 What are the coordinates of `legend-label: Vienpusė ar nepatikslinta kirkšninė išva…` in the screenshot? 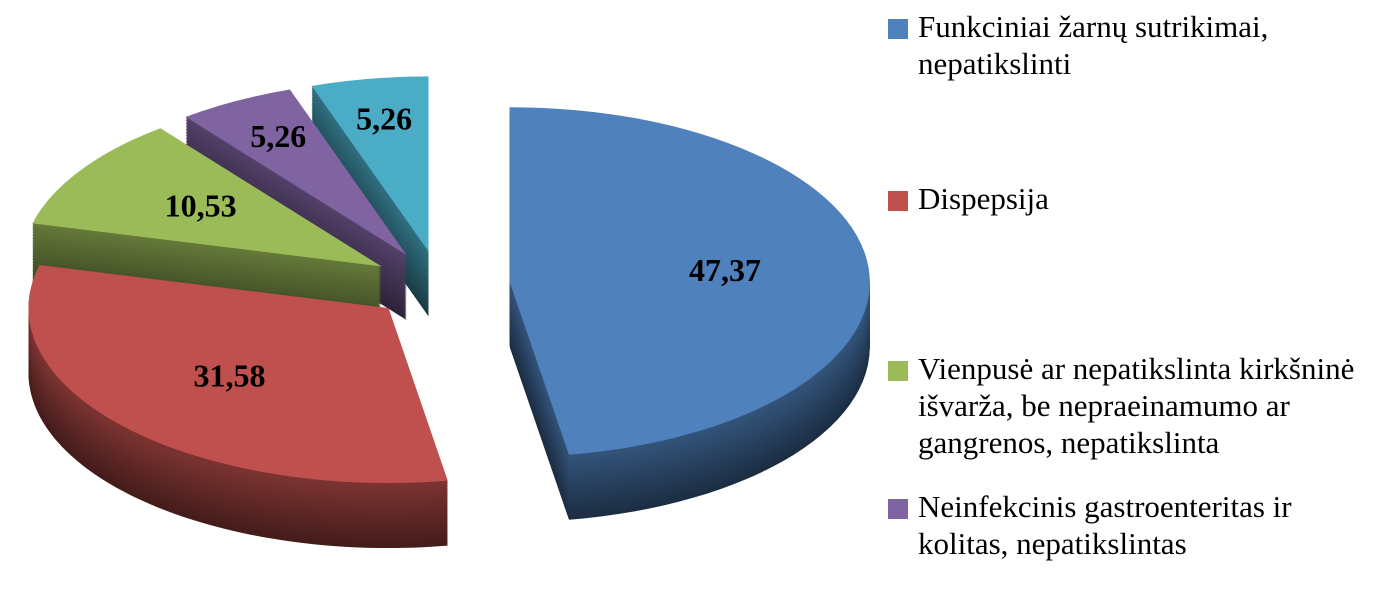 It's located at (1136, 405).